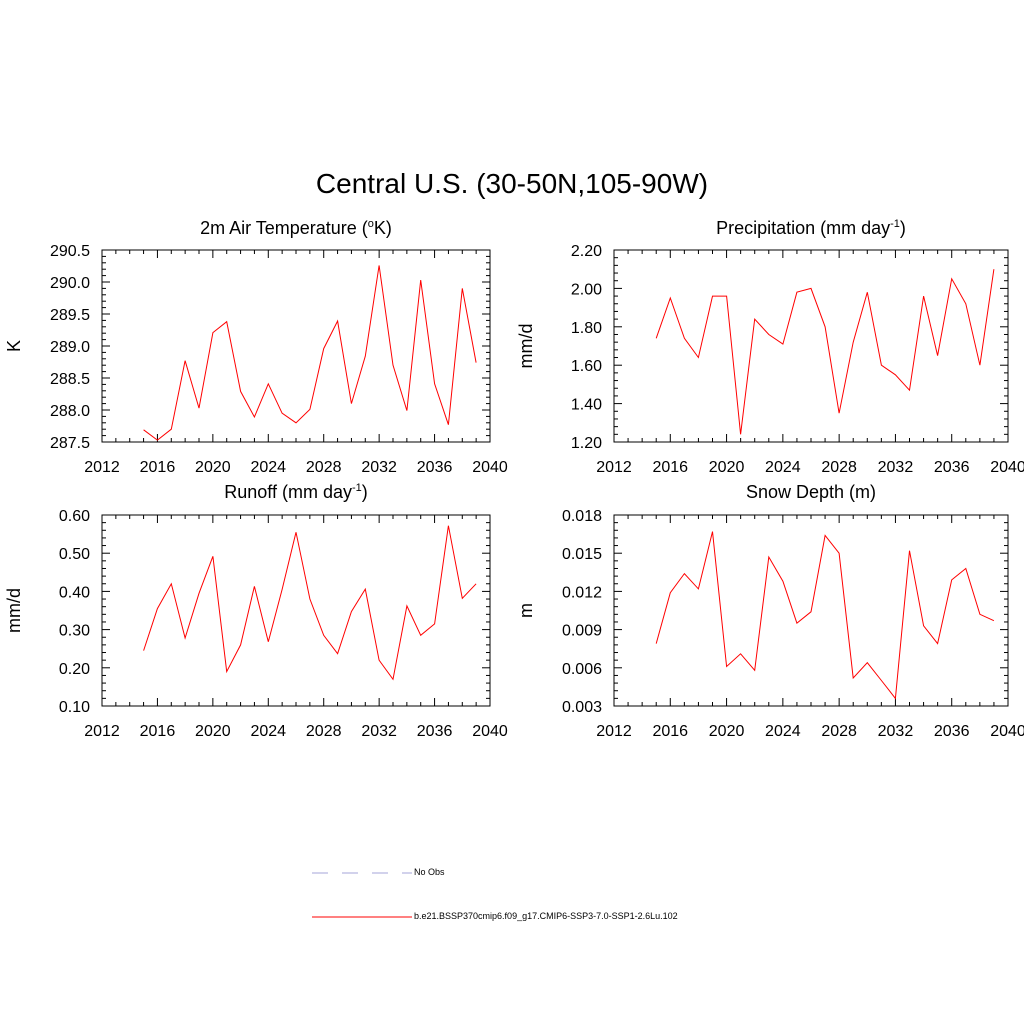 The width and height of the screenshot is (1024, 1024). Describe the element at coordinates (582, 592) in the screenshot. I see `y-tick-label: 0.012` at that location.